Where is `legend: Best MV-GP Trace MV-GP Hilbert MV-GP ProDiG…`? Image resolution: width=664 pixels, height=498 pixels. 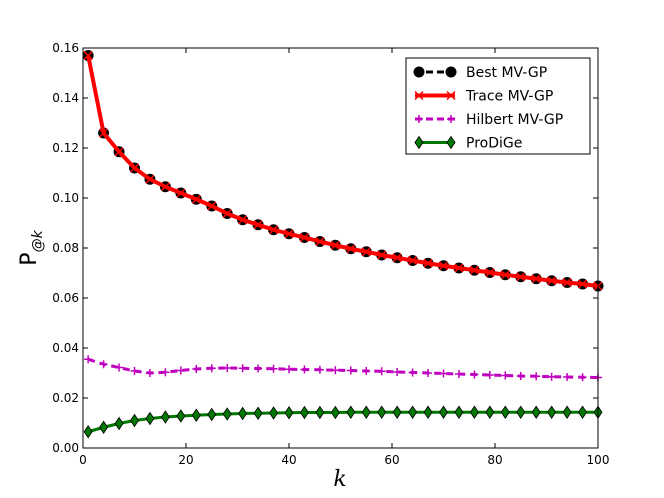
legend: Best MV-GP Trace MV-GP Hilbert MV-GP ProDiG… is located at coordinates (498, 106).